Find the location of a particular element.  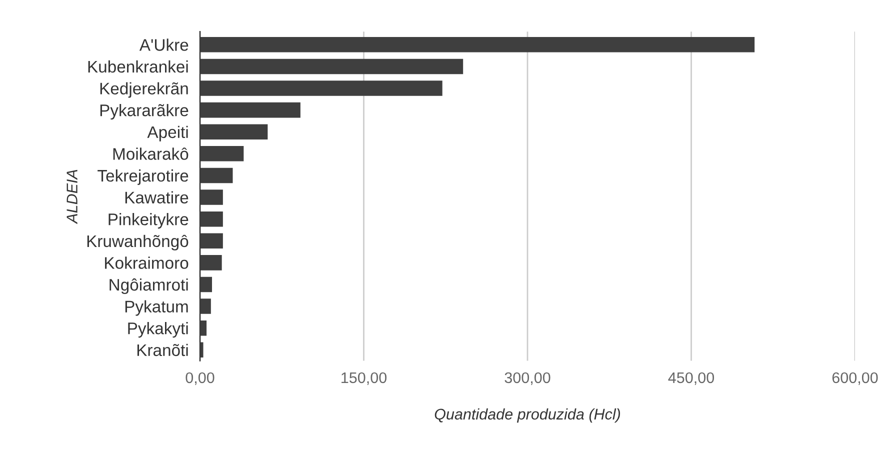

y-tick-label: Tekrejarotire is located at coordinates (143, 177).